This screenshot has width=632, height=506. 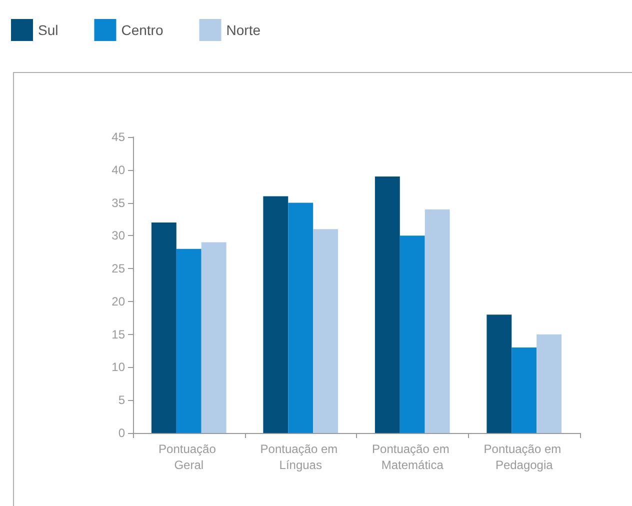 I want to click on legend-label: Centro, so click(x=142, y=30).